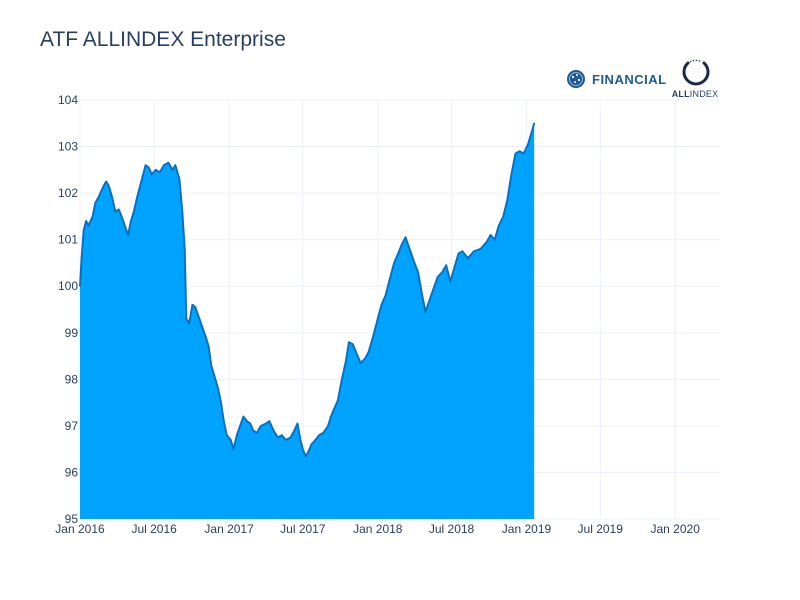  What do you see at coordinates (576, 79) in the screenshot?
I see `globe-icon` at bounding box center [576, 79].